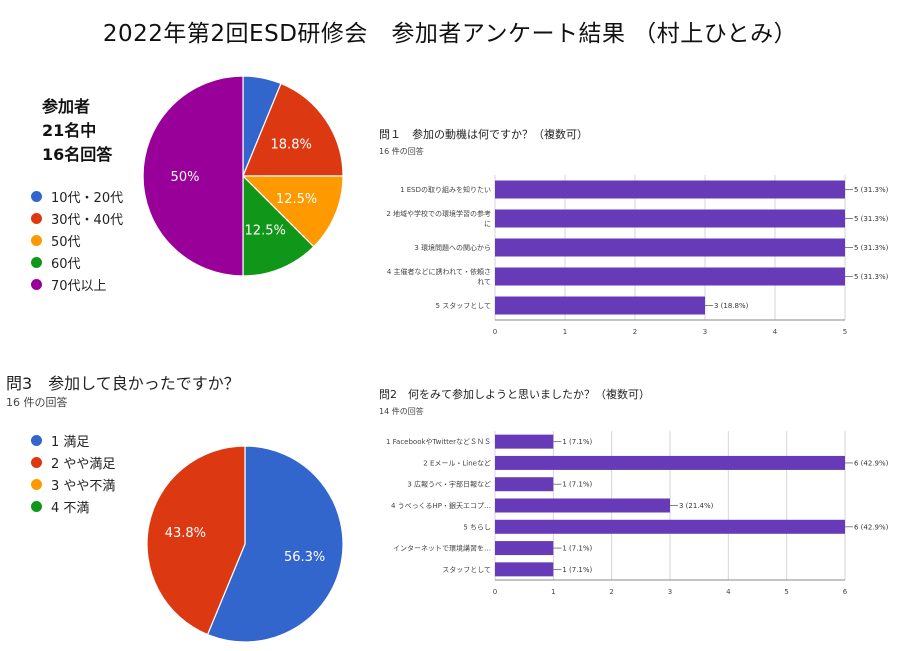 This screenshot has height=651, width=900. What do you see at coordinates (77, 154) in the screenshot?
I see `participants-line-3: 16名回答` at bounding box center [77, 154].